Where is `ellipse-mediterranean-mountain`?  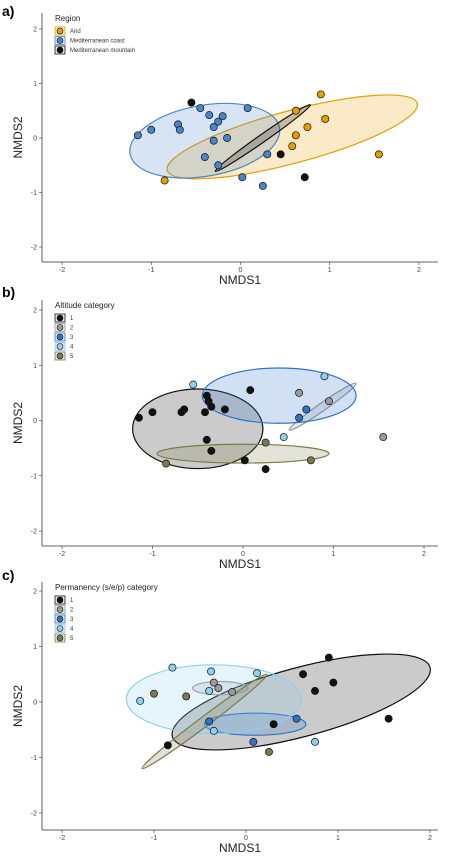
ellipse-mediterranean-mountain is located at coordinates (262, 138).